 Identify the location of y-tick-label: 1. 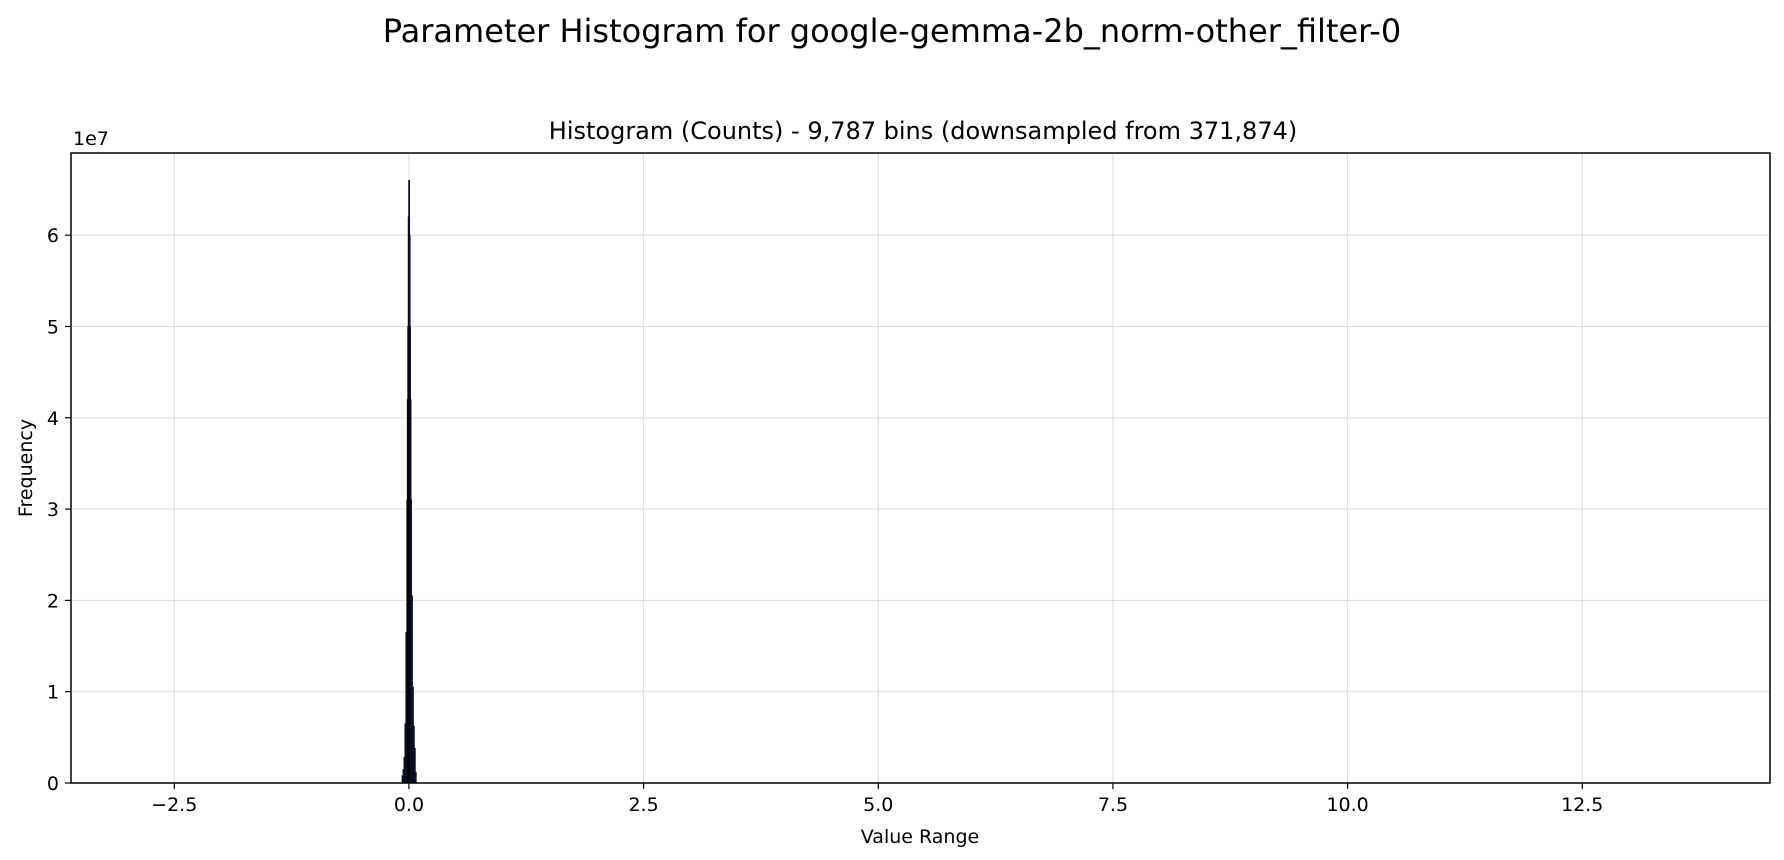
(53, 693).